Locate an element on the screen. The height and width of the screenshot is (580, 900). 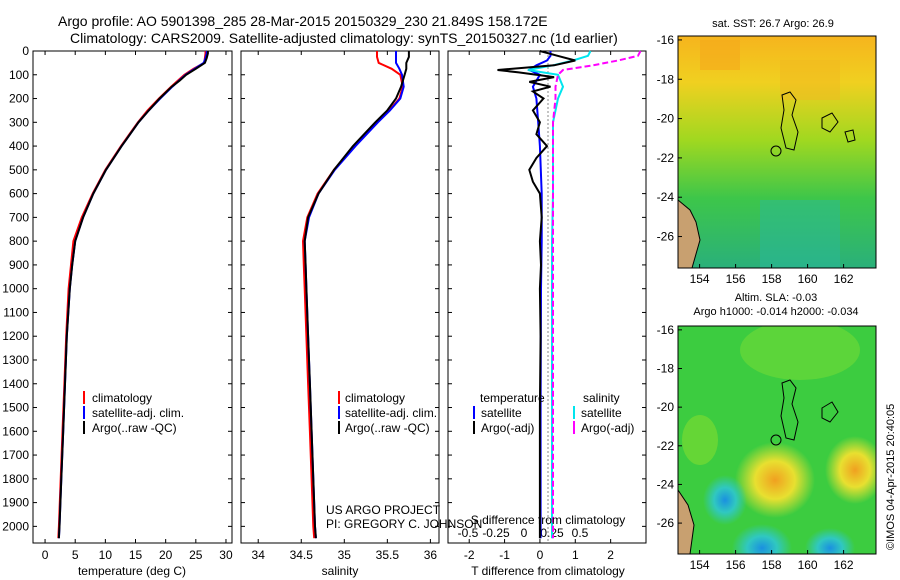
x-tick-label: 36 is located at coordinates (431, 555).